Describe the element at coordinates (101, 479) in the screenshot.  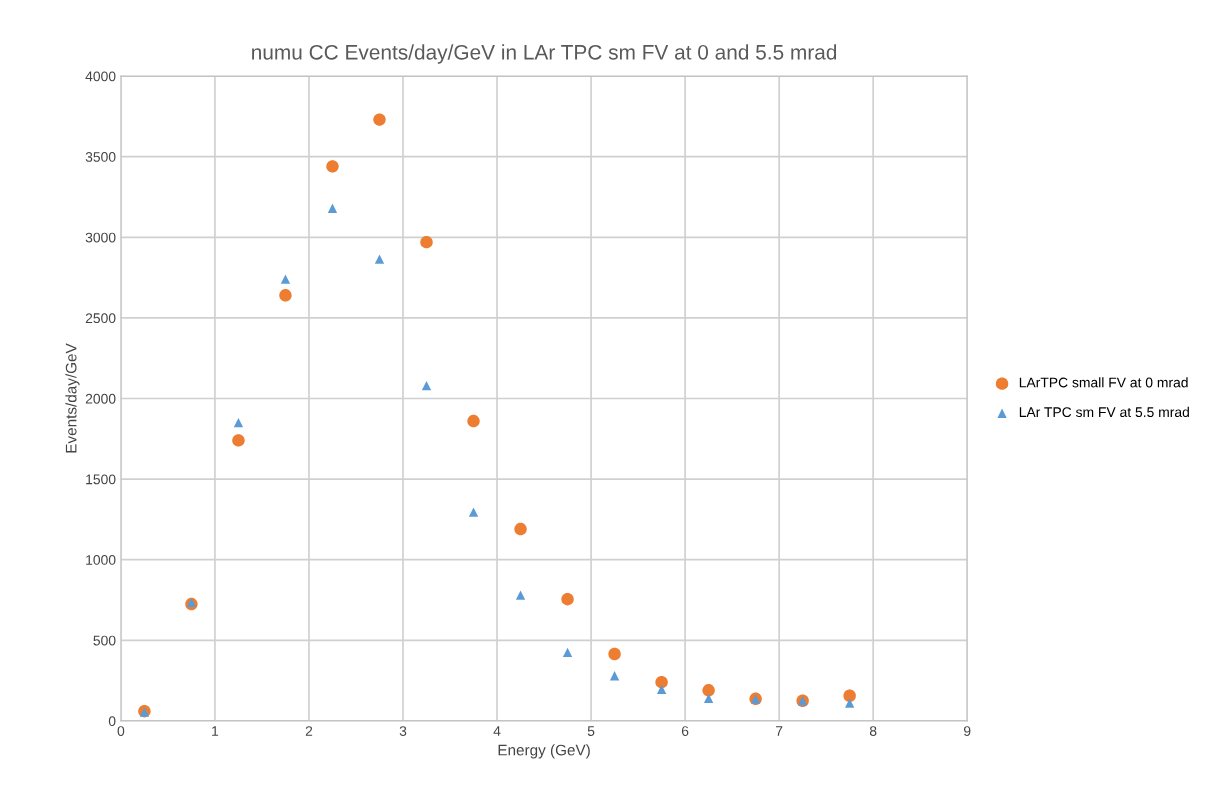
I see `y-tick-label: 1500` at that location.